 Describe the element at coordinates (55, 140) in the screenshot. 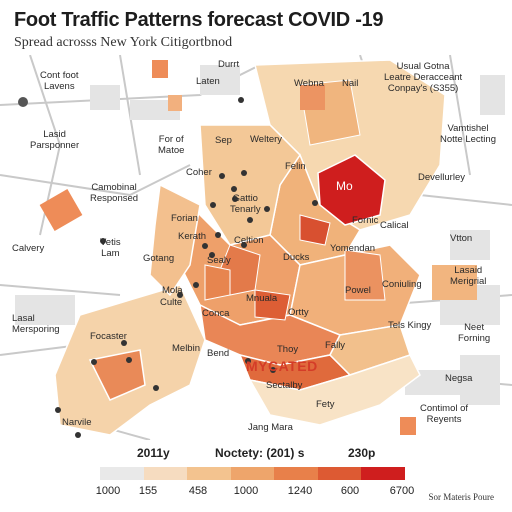

I see `map-label: Lasid Parsponner` at that location.